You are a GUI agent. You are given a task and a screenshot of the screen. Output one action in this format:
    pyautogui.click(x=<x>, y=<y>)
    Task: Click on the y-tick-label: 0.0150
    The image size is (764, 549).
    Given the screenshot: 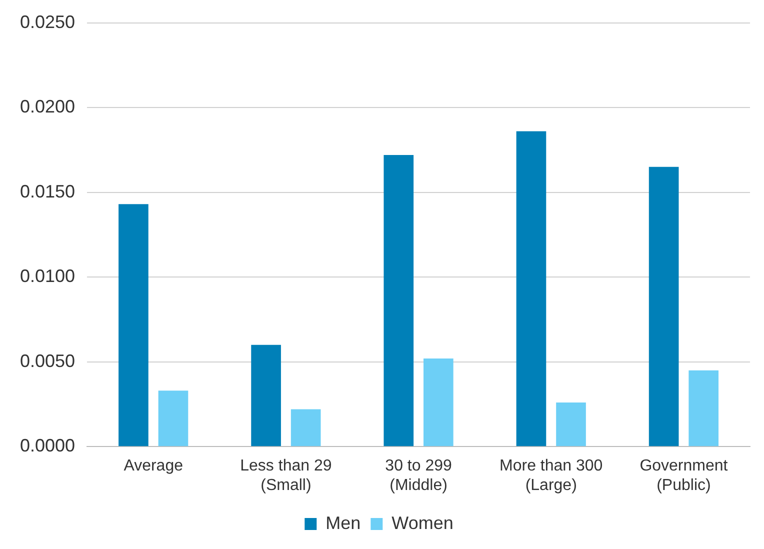 What is the action you would take?
    pyautogui.click(x=48, y=191)
    